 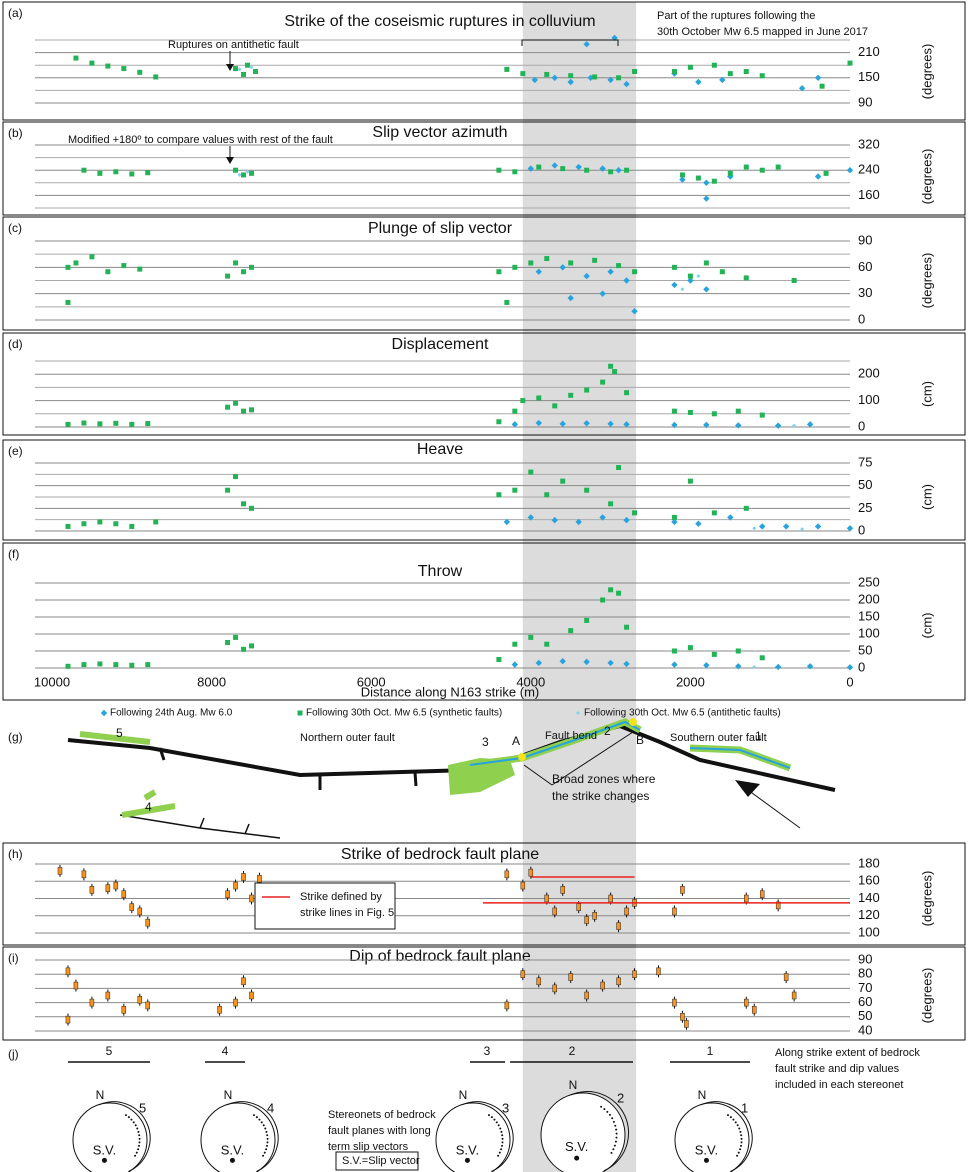 What do you see at coordinates (865, 461) in the screenshot?
I see `y-tick-label: 75` at bounding box center [865, 461].